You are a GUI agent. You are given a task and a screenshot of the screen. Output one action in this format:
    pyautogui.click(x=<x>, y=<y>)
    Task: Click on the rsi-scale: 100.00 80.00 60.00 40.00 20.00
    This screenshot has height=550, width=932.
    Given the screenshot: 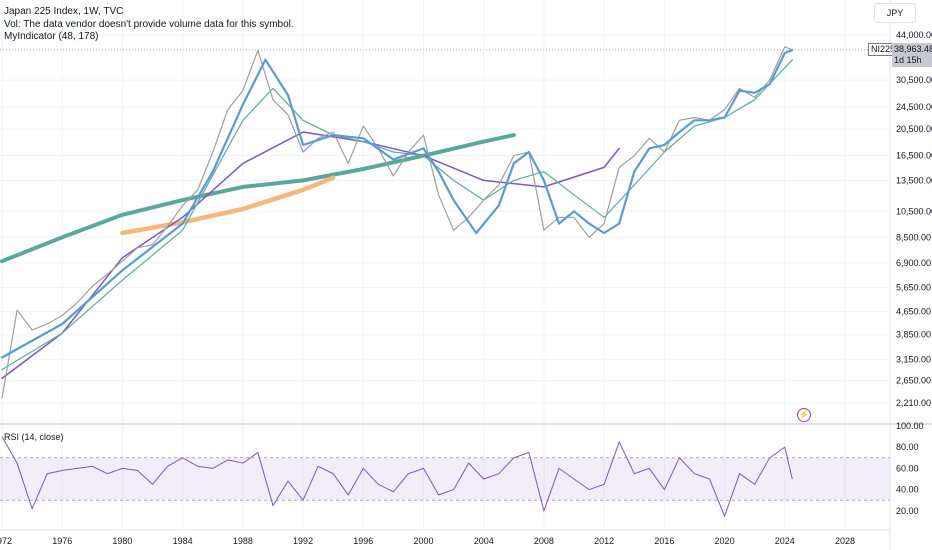 What is the action you would take?
    pyautogui.click(x=910, y=468)
    